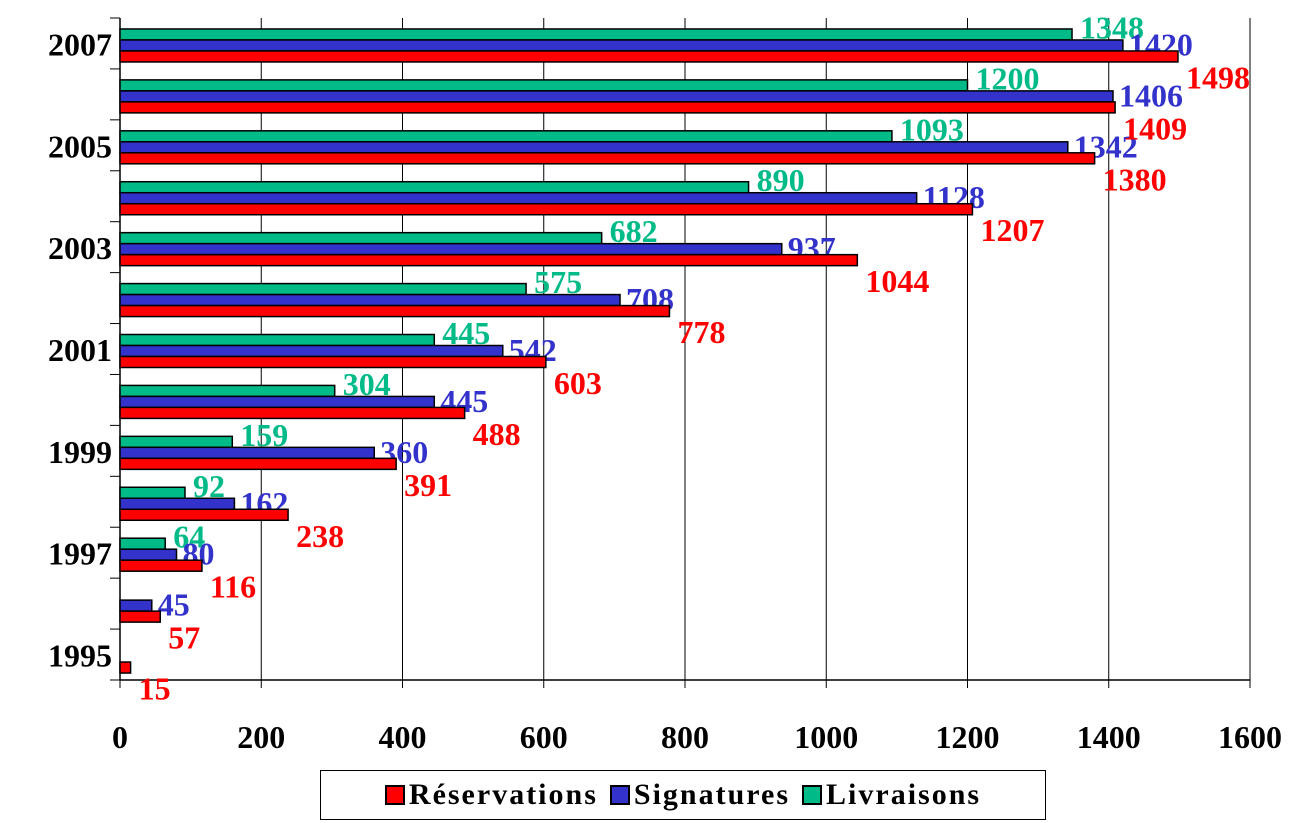 This screenshot has height=823, width=1304. I want to click on x-tick-label: 800, so click(685, 737).